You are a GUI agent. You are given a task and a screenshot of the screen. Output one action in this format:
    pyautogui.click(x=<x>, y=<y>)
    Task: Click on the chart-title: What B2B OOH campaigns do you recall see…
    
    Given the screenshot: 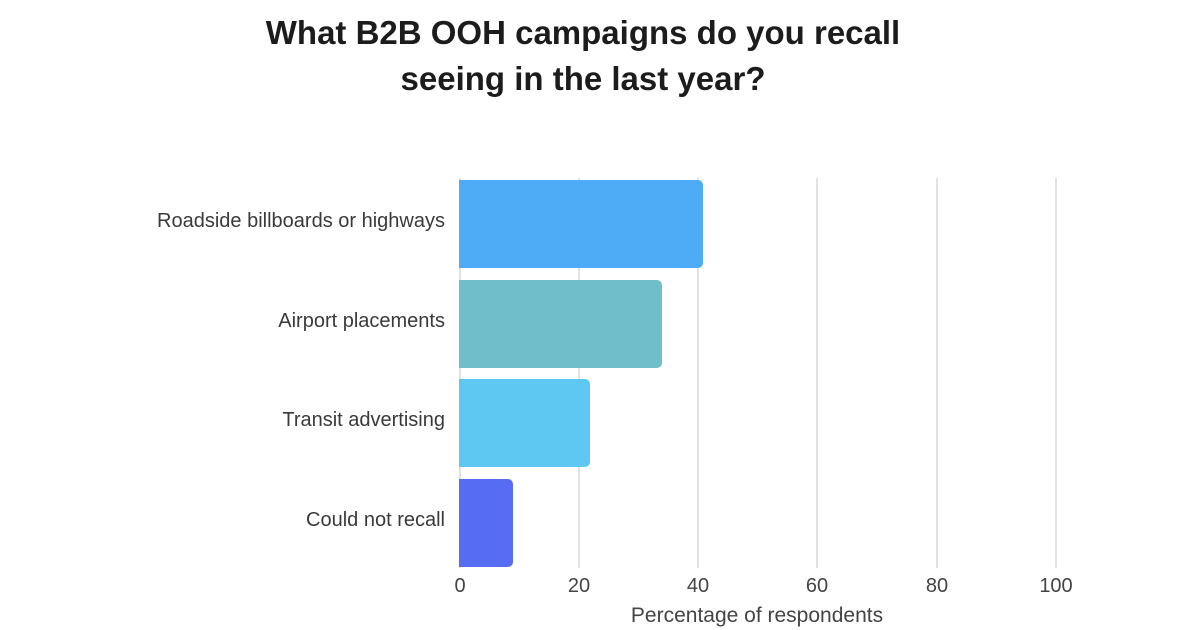 What is the action you would take?
    pyautogui.click(x=583, y=56)
    